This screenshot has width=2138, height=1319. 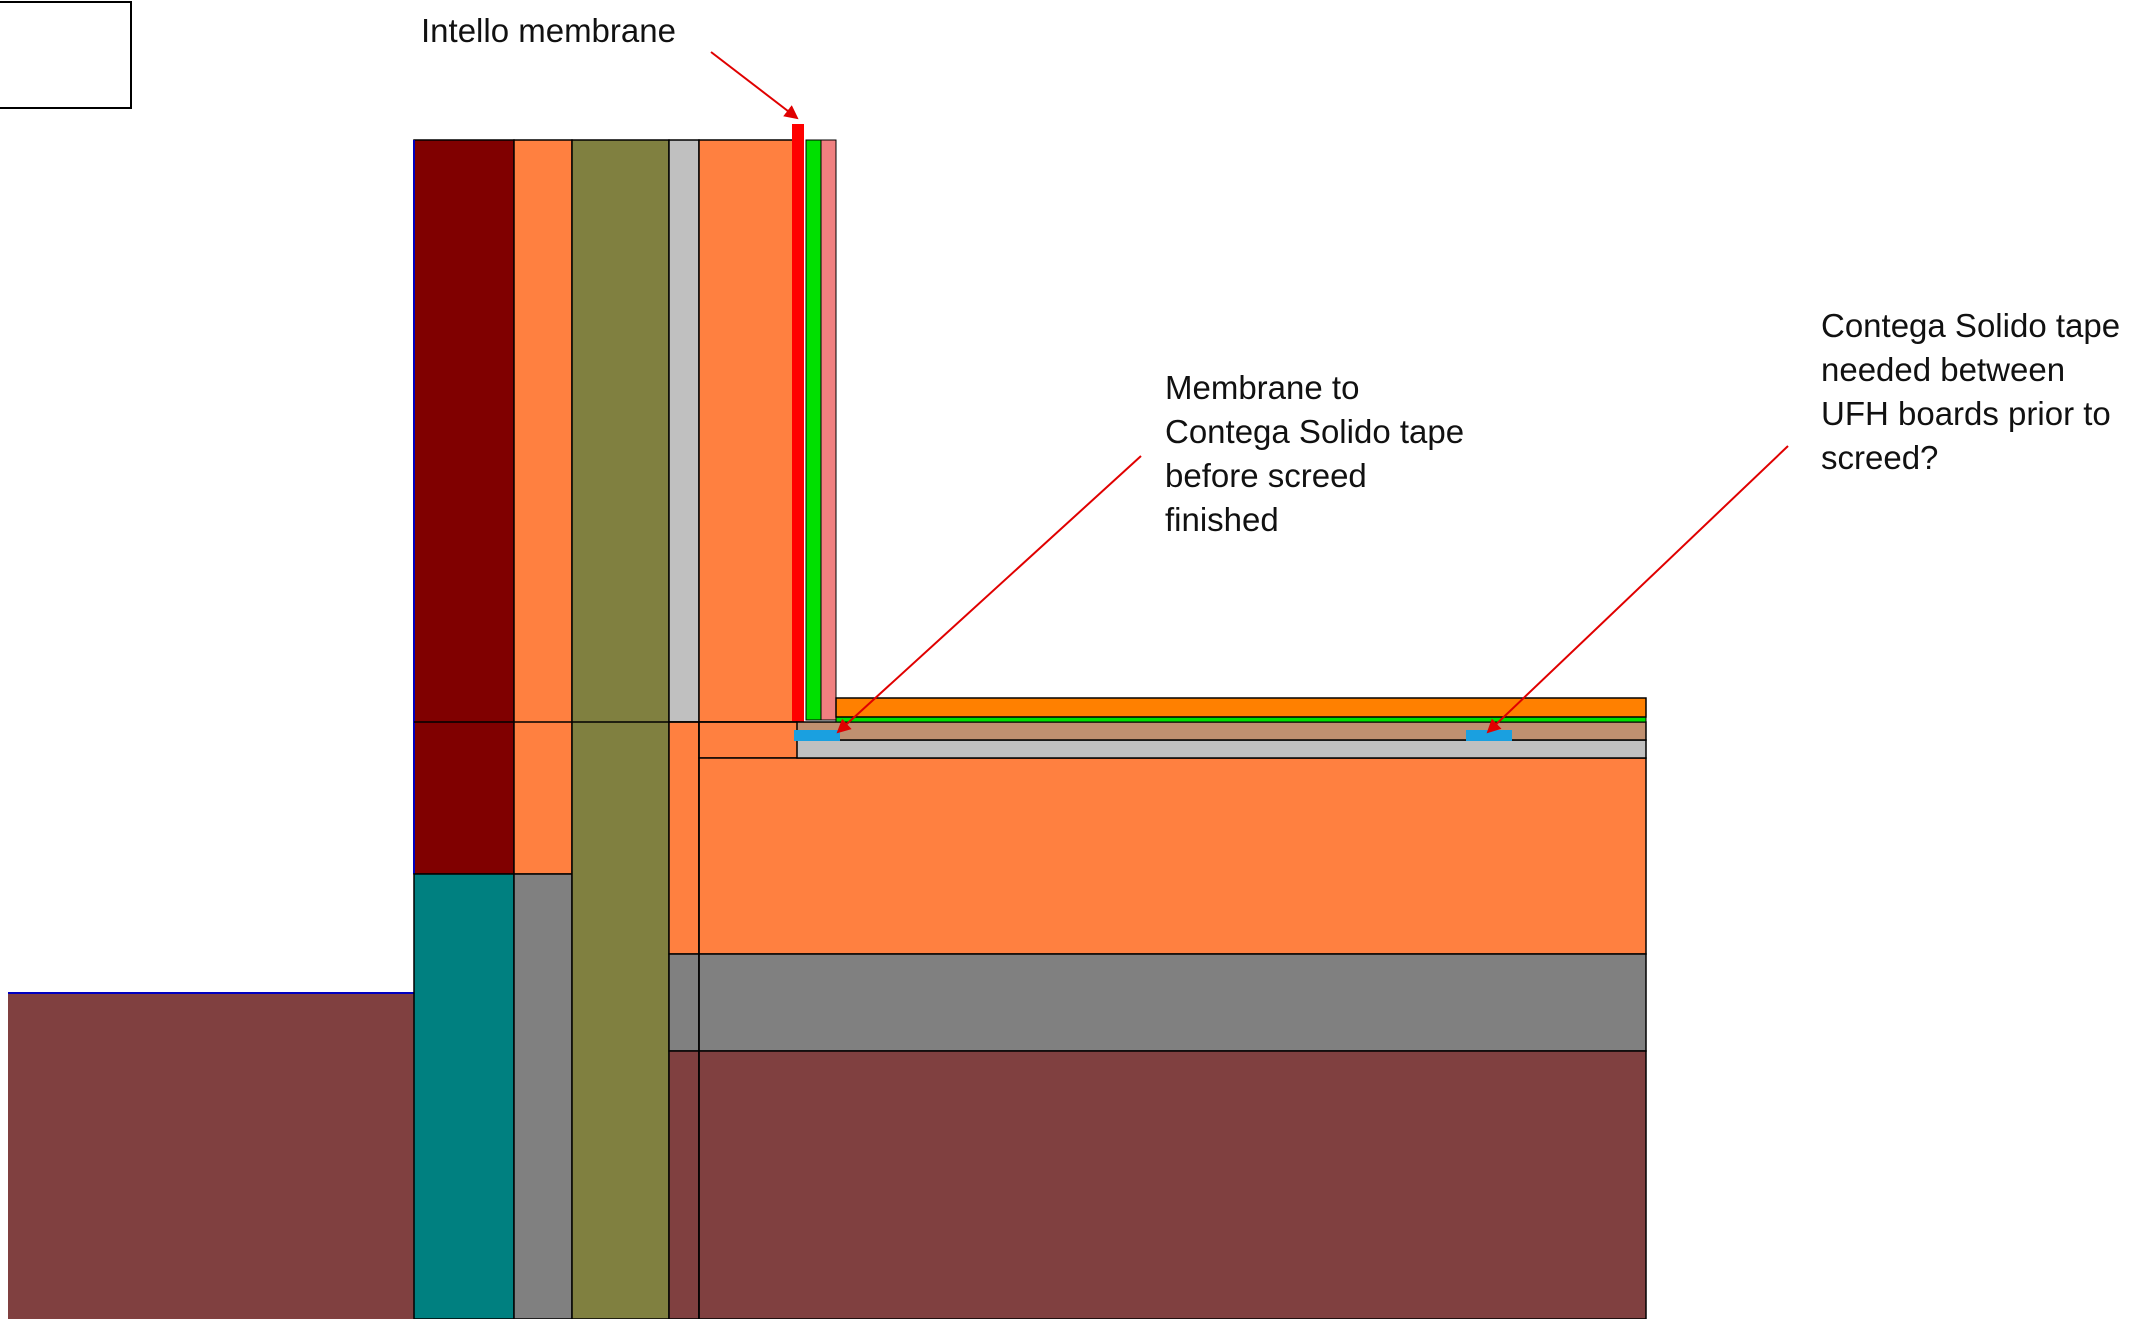 What do you see at coordinates (749, 431) in the screenshot?
I see `inner-wall-insulation` at bounding box center [749, 431].